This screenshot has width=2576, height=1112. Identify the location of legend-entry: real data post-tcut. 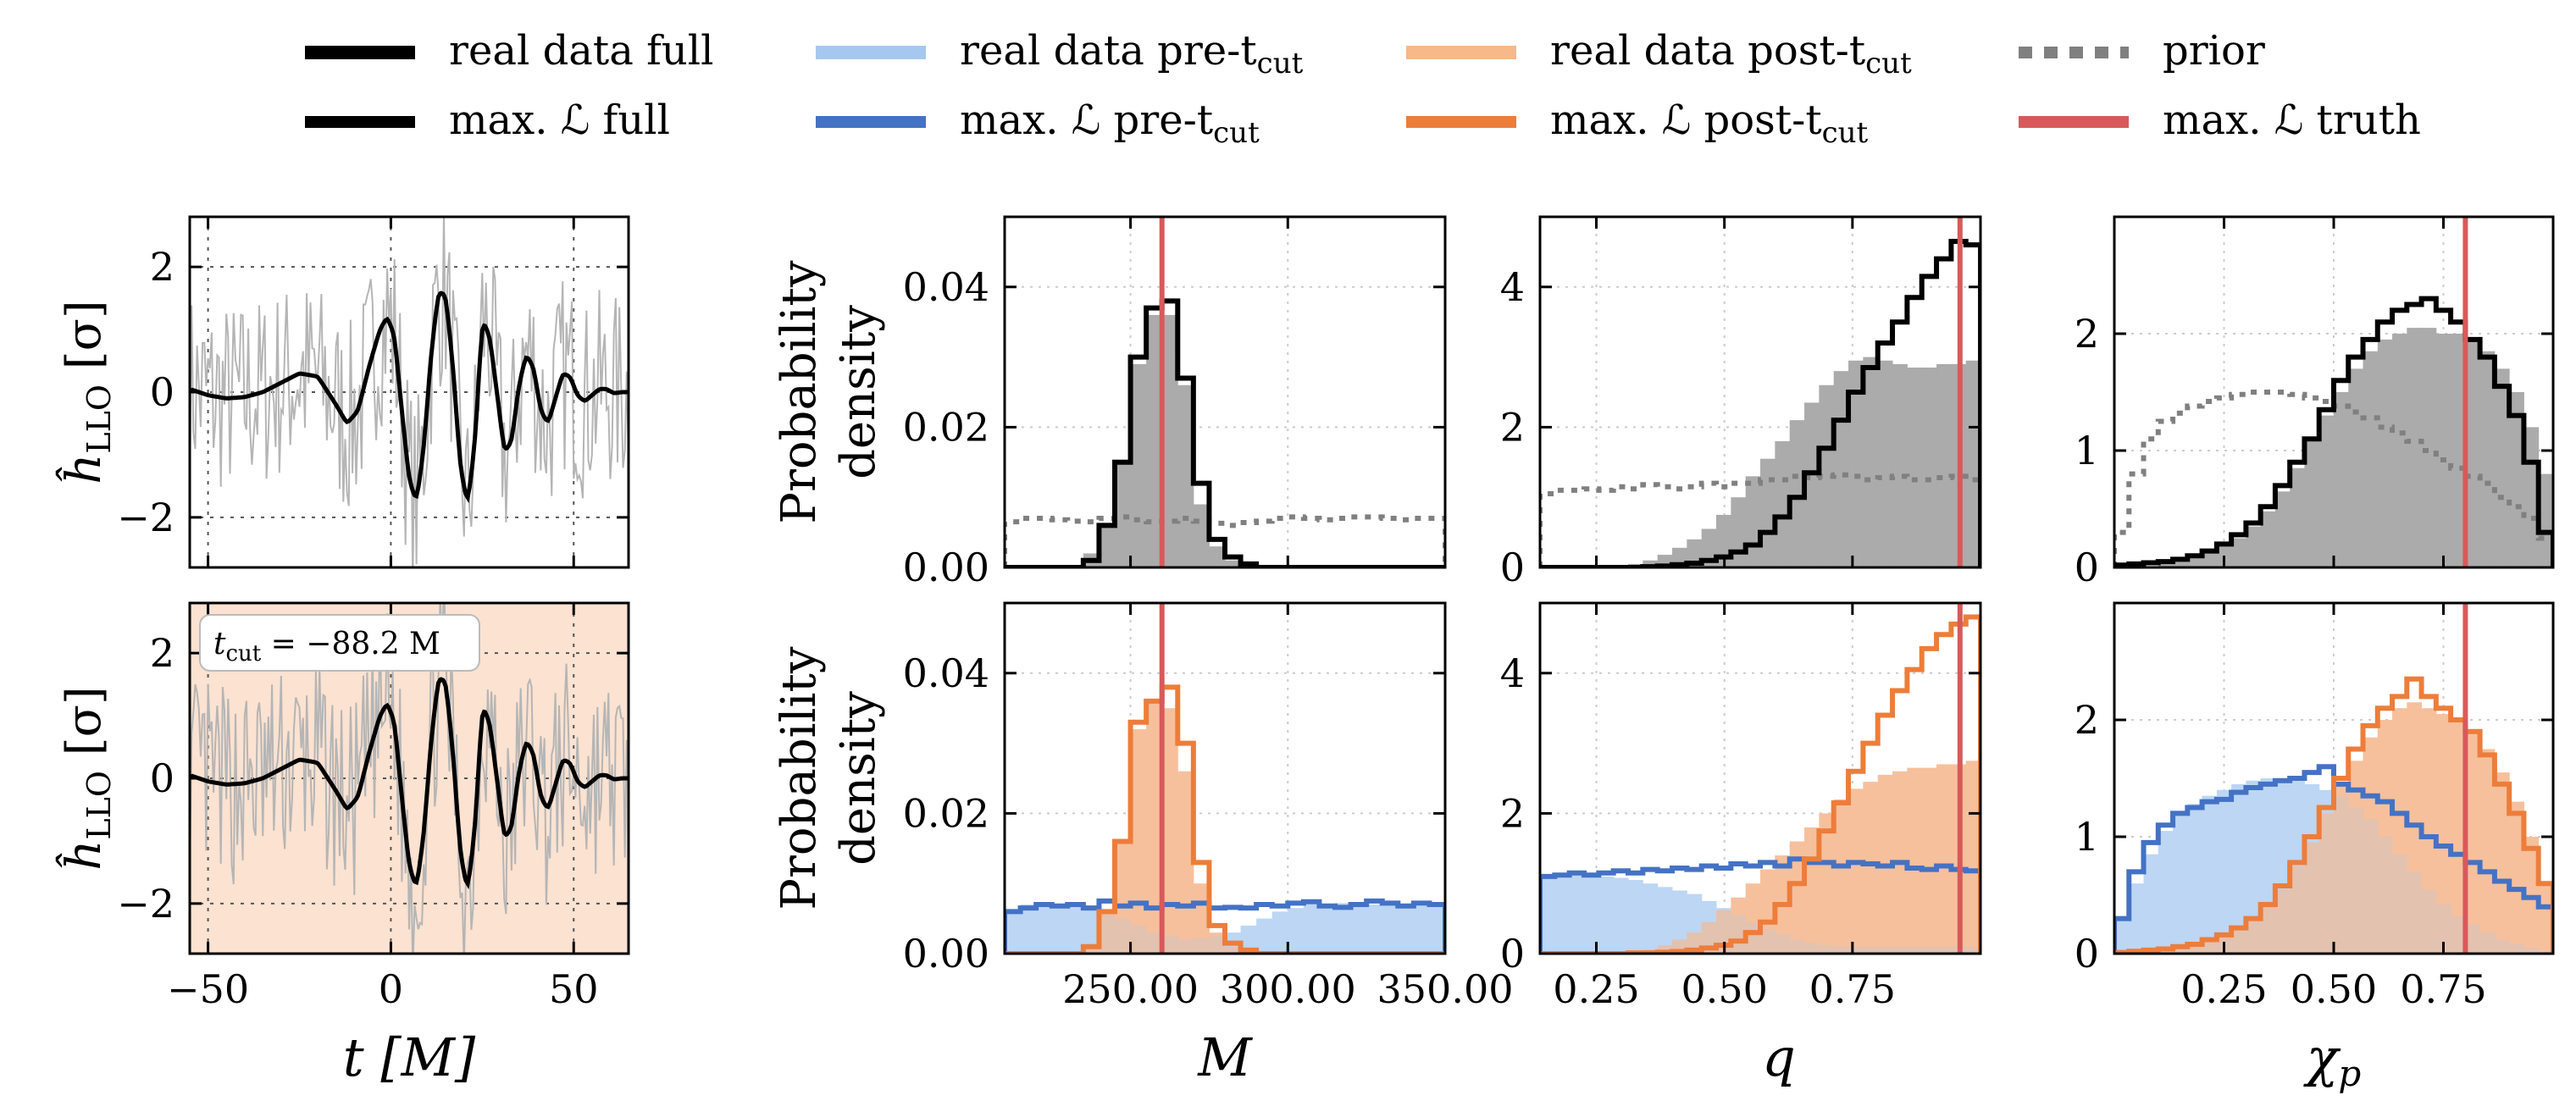
(1659, 53).